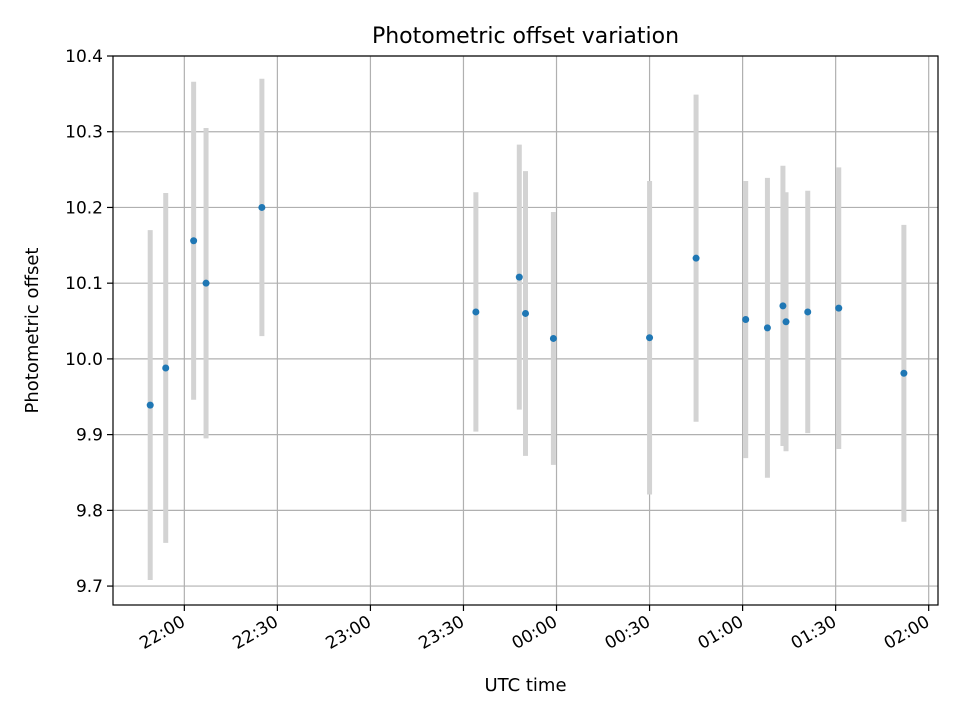  I want to click on y-tick-label: 10.4, so click(84, 57).